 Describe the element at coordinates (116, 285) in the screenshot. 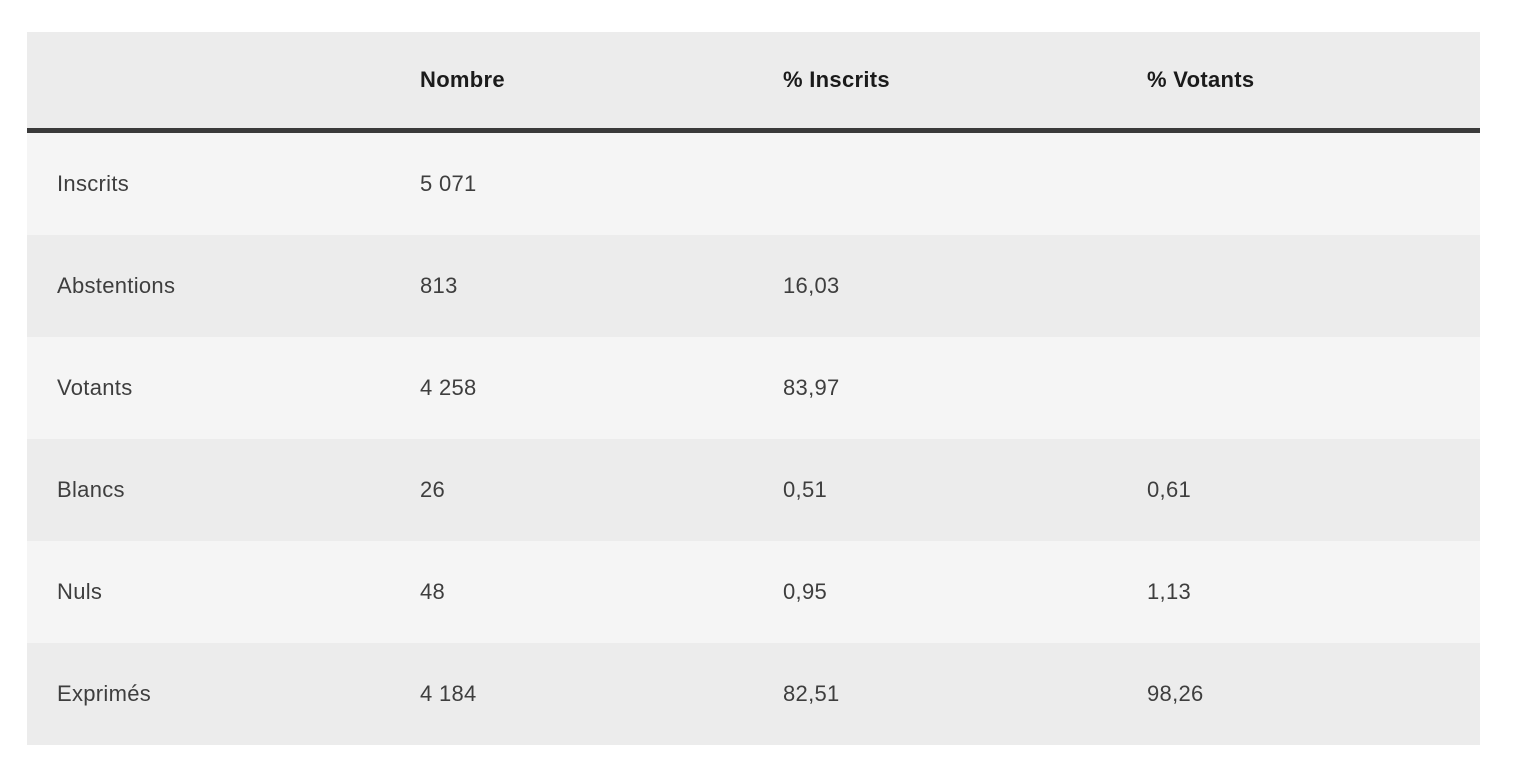

I see `row-label: Abstentions` at that location.